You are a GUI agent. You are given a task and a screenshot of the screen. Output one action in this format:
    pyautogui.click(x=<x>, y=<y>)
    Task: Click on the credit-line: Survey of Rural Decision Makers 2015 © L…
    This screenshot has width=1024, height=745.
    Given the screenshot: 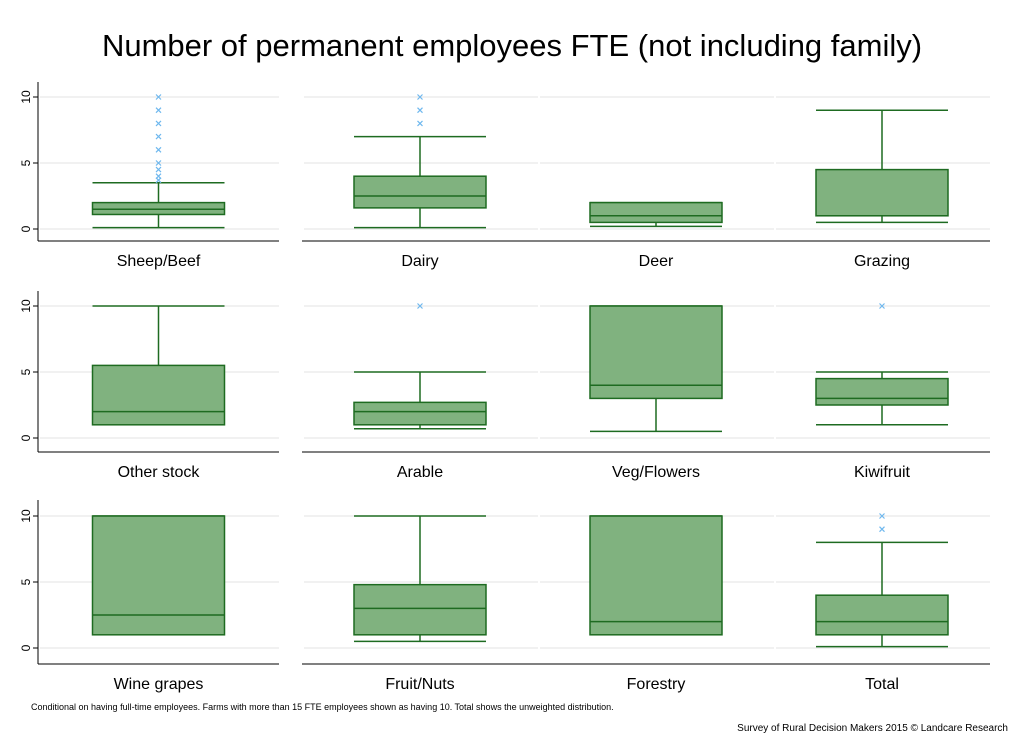 What is the action you would take?
    pyautogui.click(x=872, y=728)
    